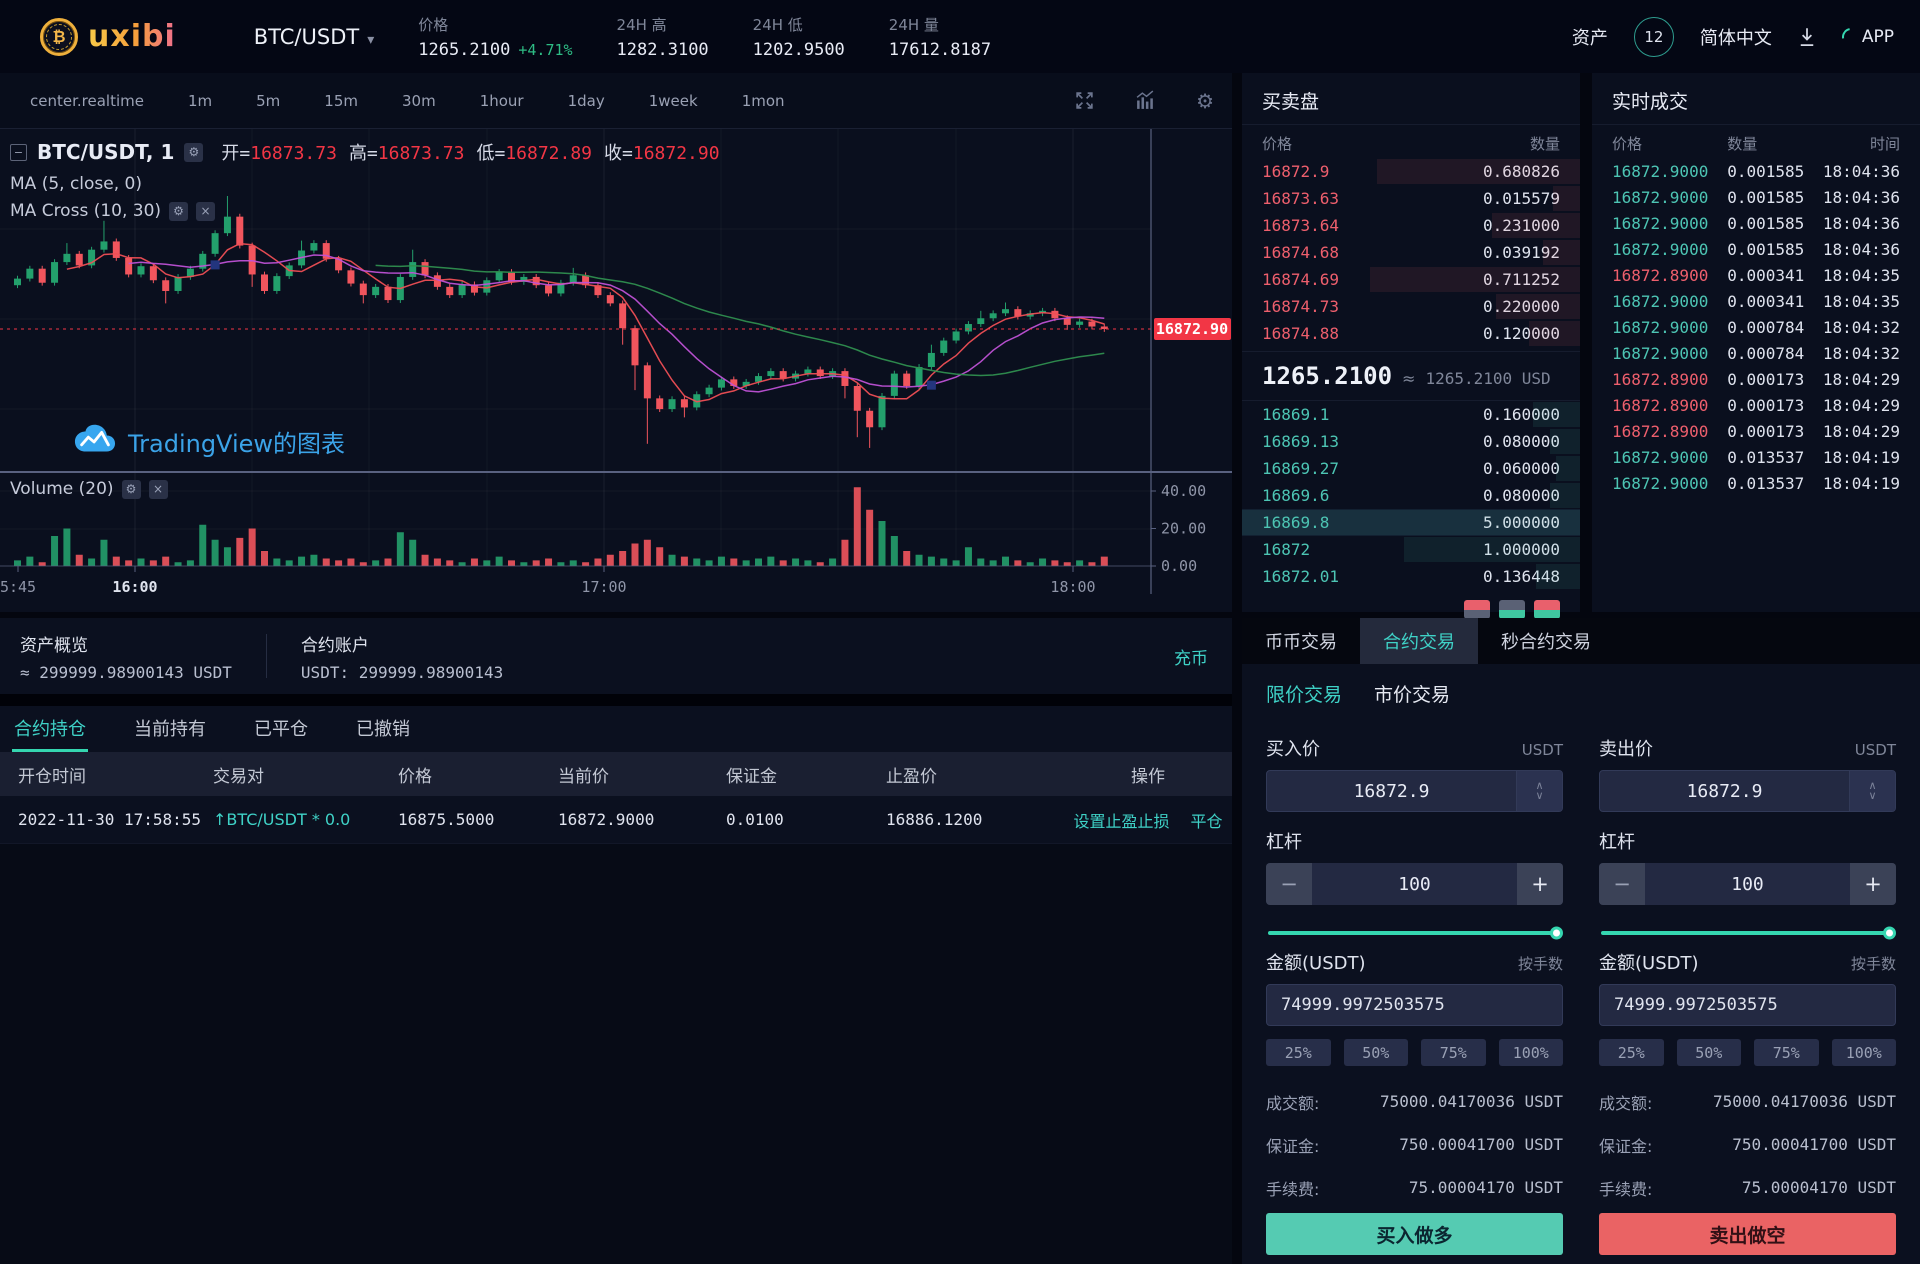 The image size is (1920, 1264). What do you see at coordinates (1411, 198) in the screenshot?
I see `orderbook-ask-row: 16873.63 0.015579` at bounding box center [1411, 198].